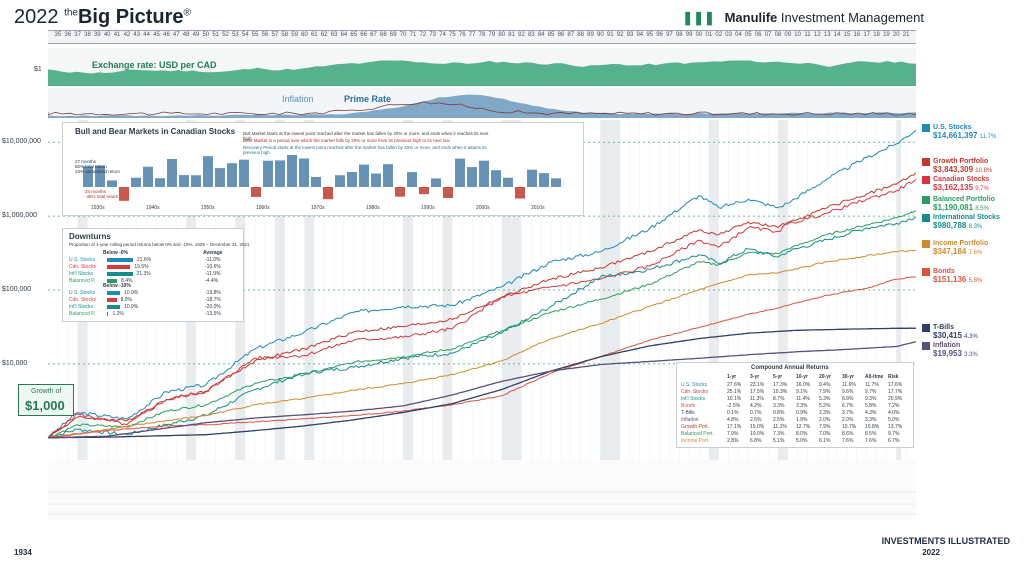  What do you see at coordinates (482, 106) in the screenshot?
I see `prime-rate-area` at bounding box center [482, 106].